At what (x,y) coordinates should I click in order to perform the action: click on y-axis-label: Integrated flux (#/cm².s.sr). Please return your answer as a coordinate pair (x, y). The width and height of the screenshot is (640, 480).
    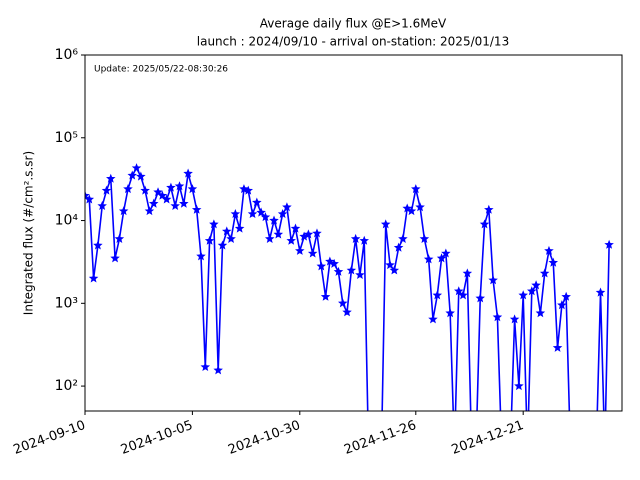
    Looking at the image, I should click on (29, 233).